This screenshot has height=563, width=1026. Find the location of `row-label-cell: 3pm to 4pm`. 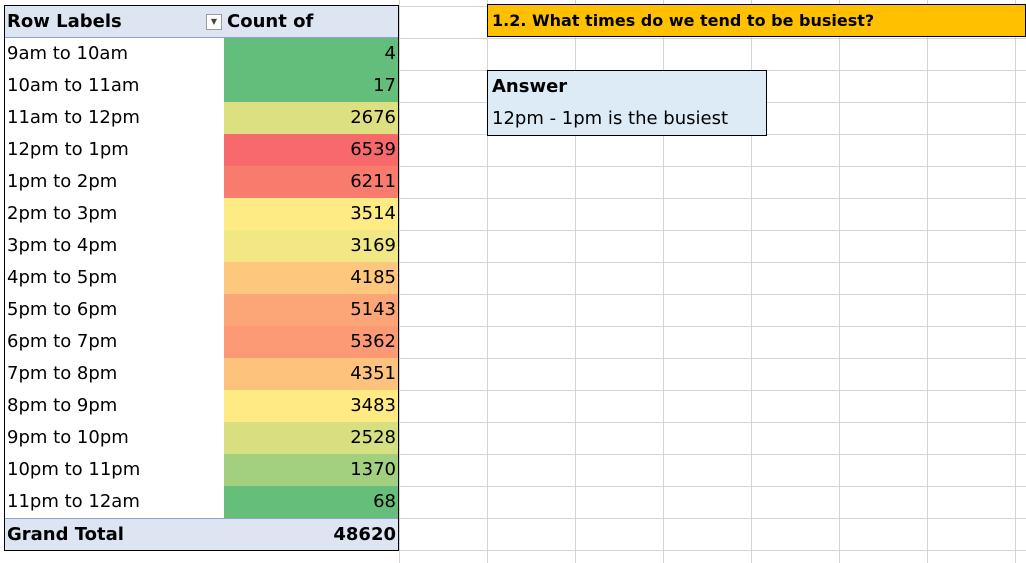

row-label-cell: 3pm to 4pm is located at coordinates (62, 245).